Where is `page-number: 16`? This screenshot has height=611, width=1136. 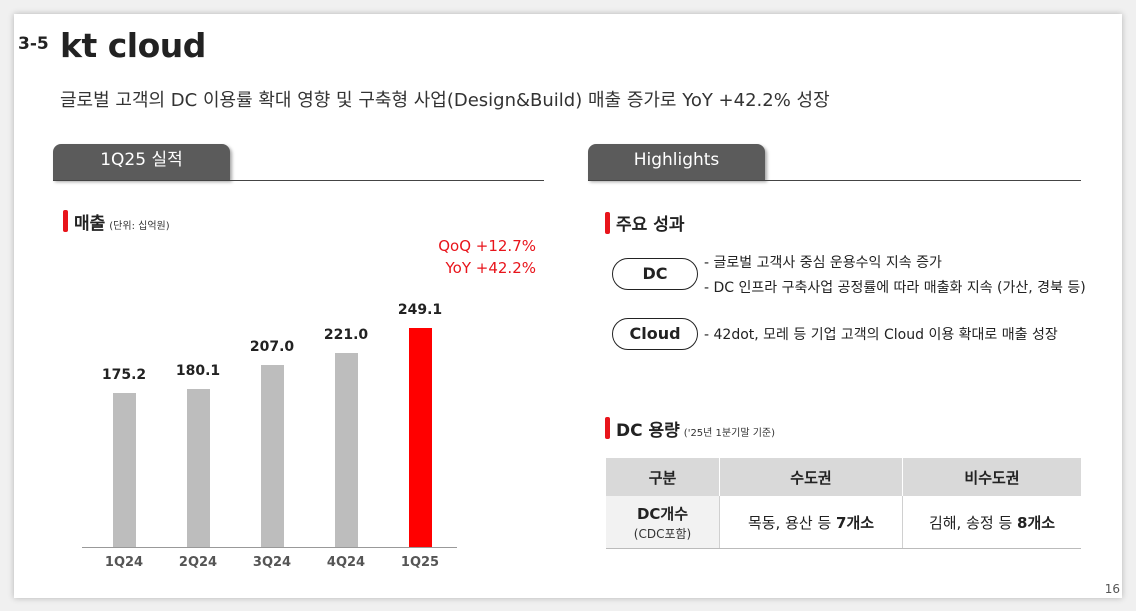 page-number: 16 is located at coordinates (1112, 589).